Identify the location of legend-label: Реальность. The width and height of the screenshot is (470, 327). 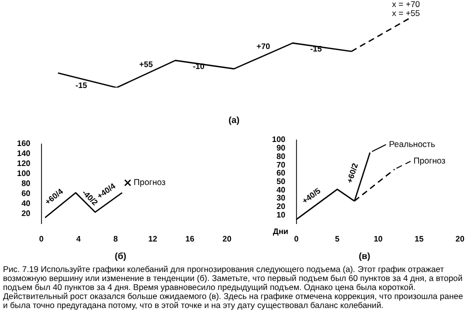
(412, 143).